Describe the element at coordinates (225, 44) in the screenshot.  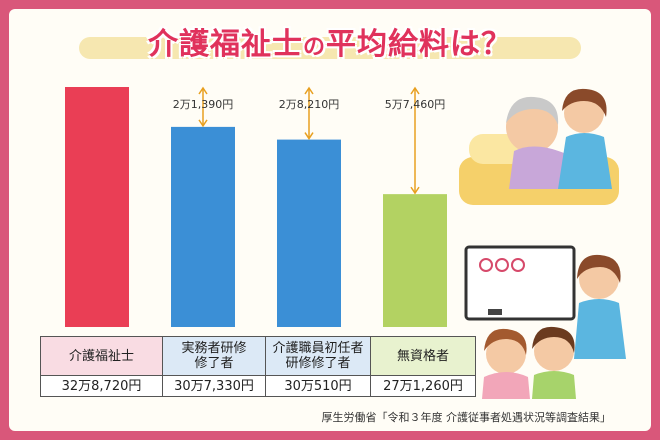
I see `title-main: 介護福祉士` at that location.